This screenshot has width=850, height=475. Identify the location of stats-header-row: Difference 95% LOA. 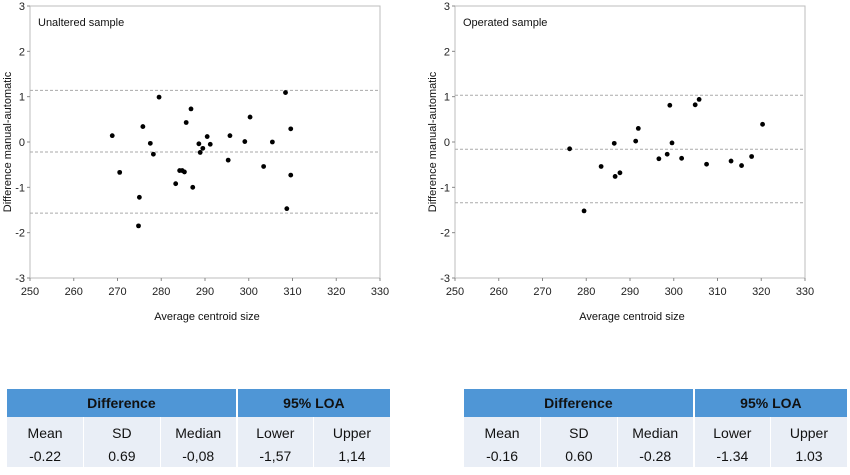
(655, 403).